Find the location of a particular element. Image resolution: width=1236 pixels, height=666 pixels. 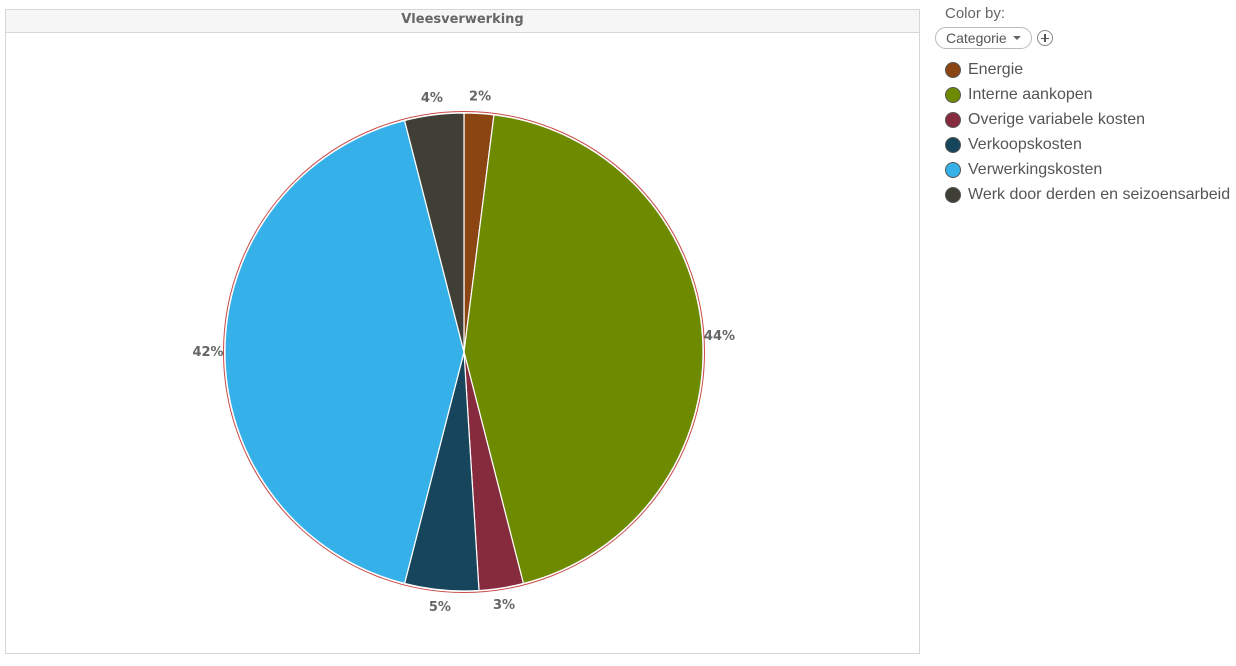

slice-label-5: 4% is located at coordinates (432, 98).